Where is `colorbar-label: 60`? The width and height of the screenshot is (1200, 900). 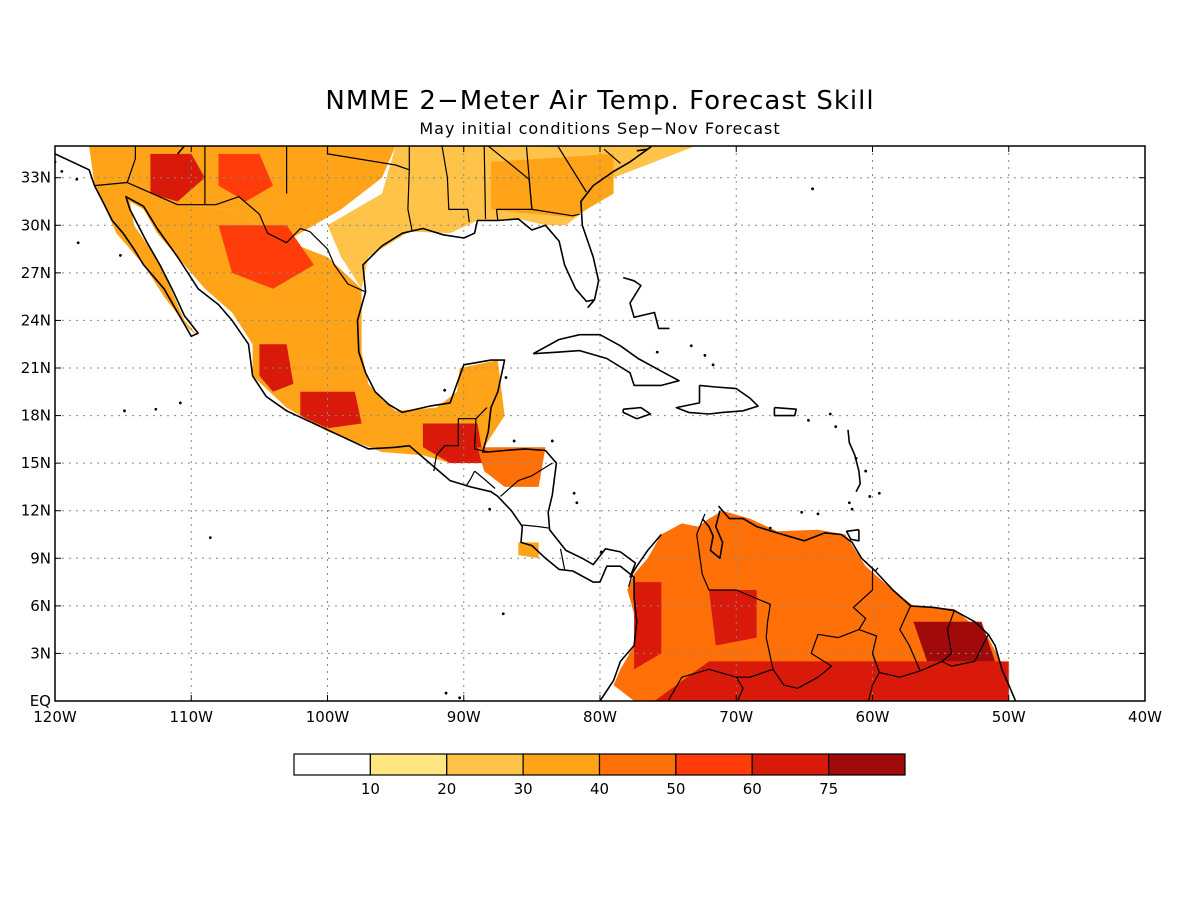
colorbar-label: 60 is located at coordinates (752, 789).